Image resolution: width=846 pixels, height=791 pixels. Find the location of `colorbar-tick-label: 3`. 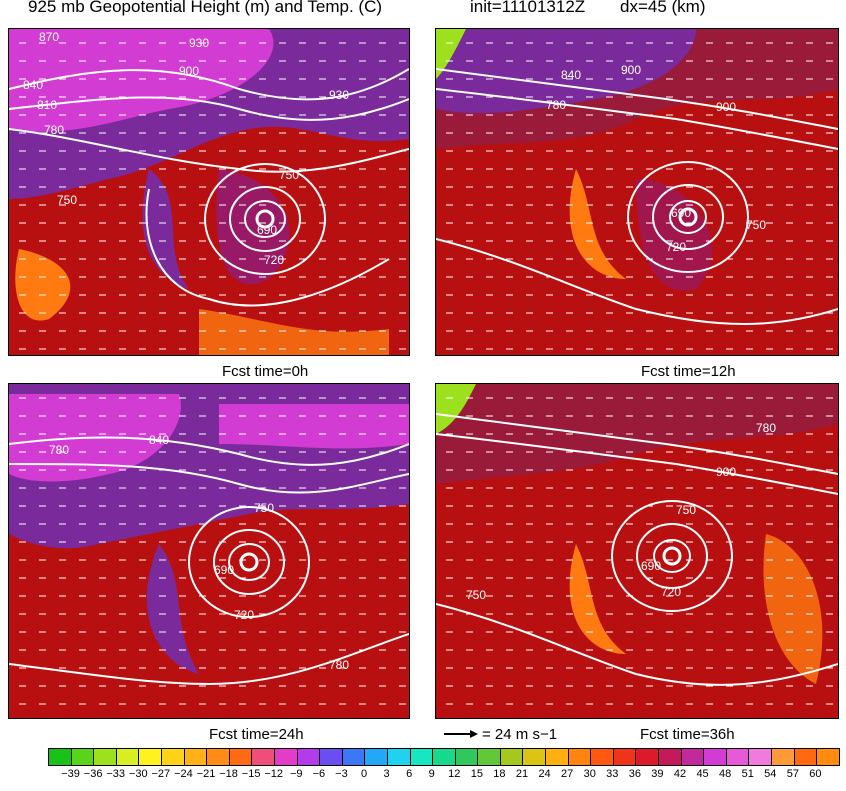

colorbar-tick-label: 3 is located at coordinates (386, 774).